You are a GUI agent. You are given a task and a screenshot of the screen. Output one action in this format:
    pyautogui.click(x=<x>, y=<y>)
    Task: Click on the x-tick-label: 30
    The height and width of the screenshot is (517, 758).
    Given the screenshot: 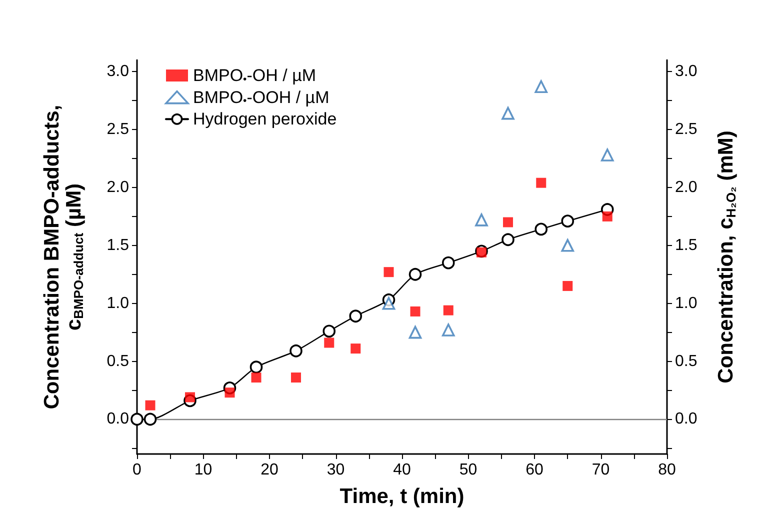 What is the action you would take?
    pyautogui.click(x=335, y=470)
    